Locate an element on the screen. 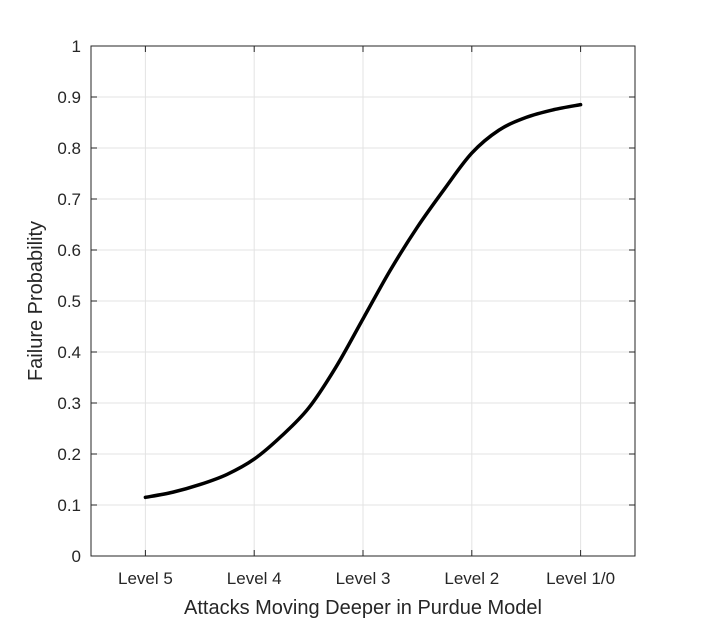  x-tick-label: Level 5 is located at coordinates (145, 578).